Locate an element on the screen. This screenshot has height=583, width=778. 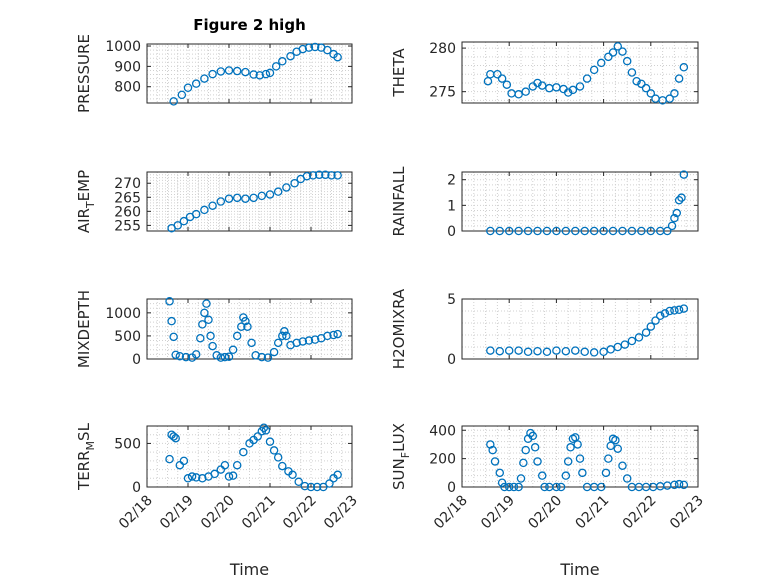
x-tick-label: 02/21 is located at coordinates (593, 513).